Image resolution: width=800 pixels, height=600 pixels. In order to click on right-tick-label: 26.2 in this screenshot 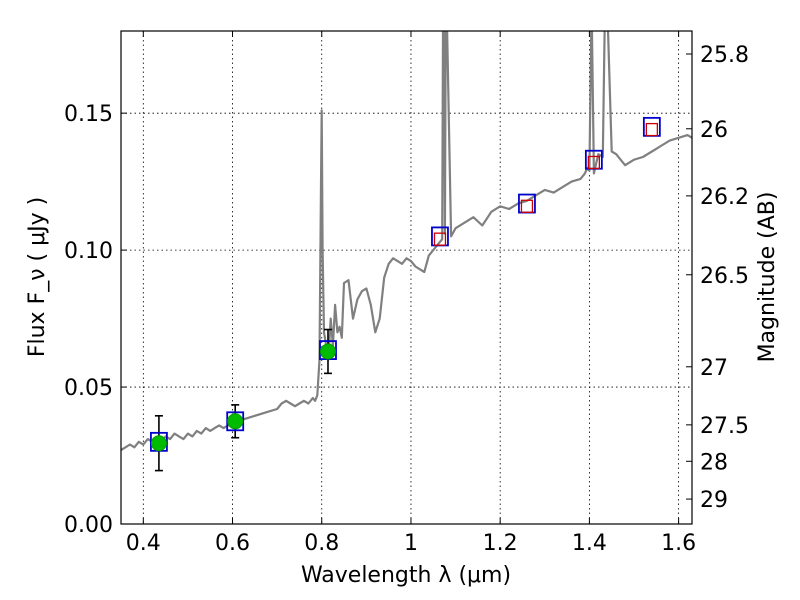, I will do `click(724, 197)`.